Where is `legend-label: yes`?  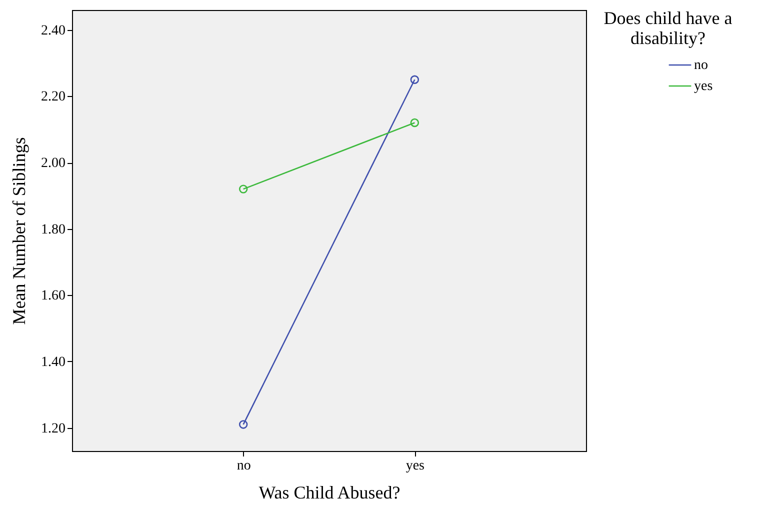
legend-label: yes is located at coordinates (703, 86).